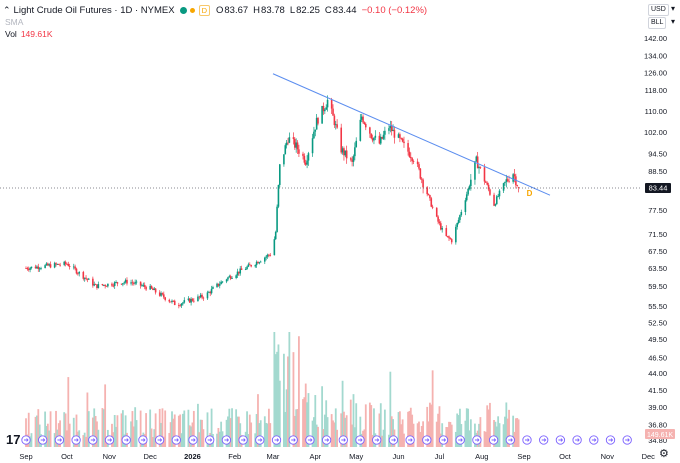 The width and height of the screenshot is (680, 463). What do you see at coordinates (394, 10) in the screenshot?
I see `change-value: −0.10 (−0.12%)` at bounding box center [394, 10].